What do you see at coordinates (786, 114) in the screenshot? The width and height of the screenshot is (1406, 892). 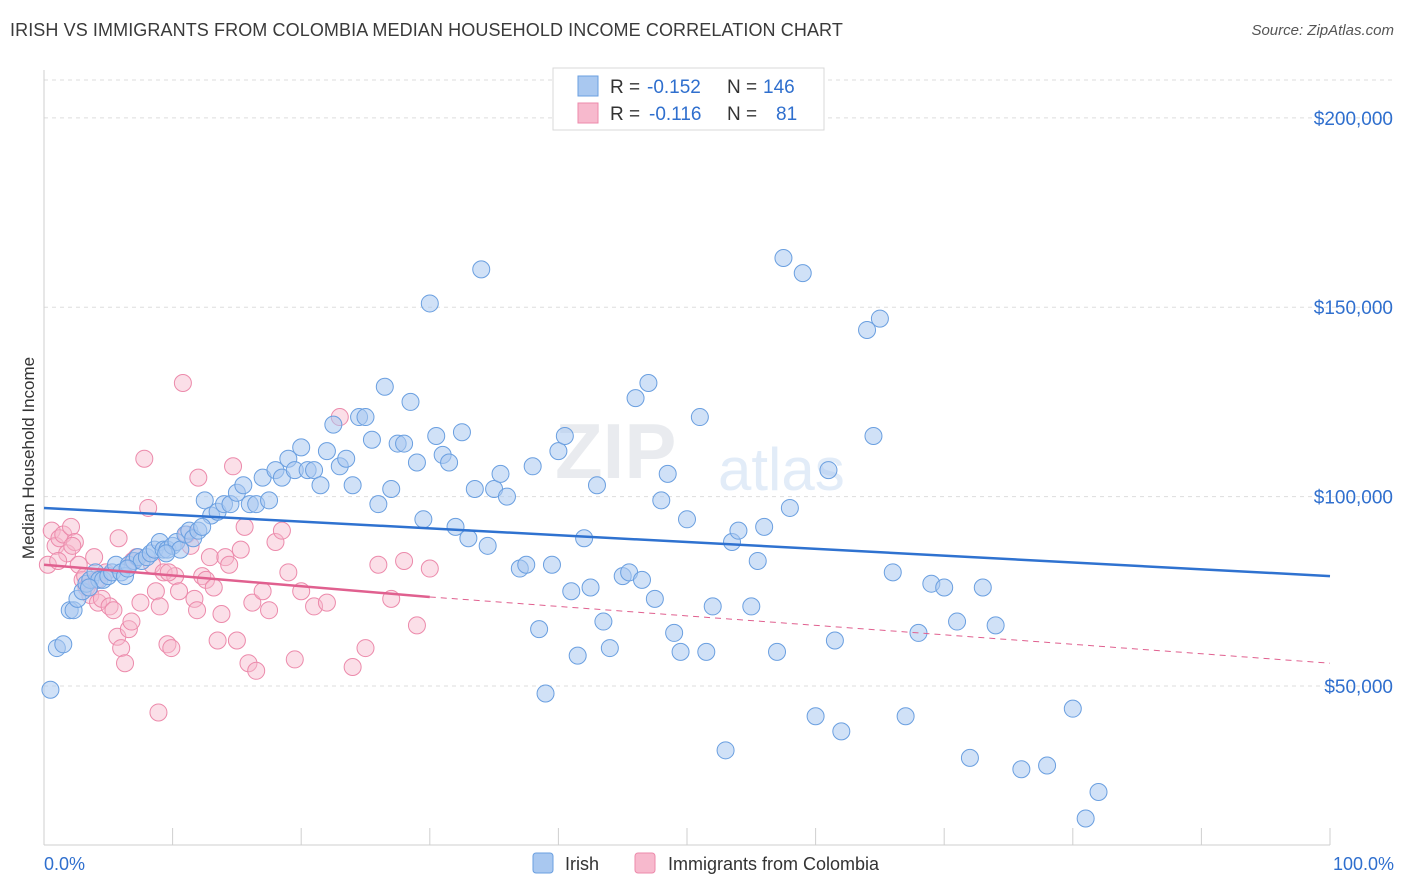 I see `legend-n-value-colombia: 81` at bounding box center [786, 114].